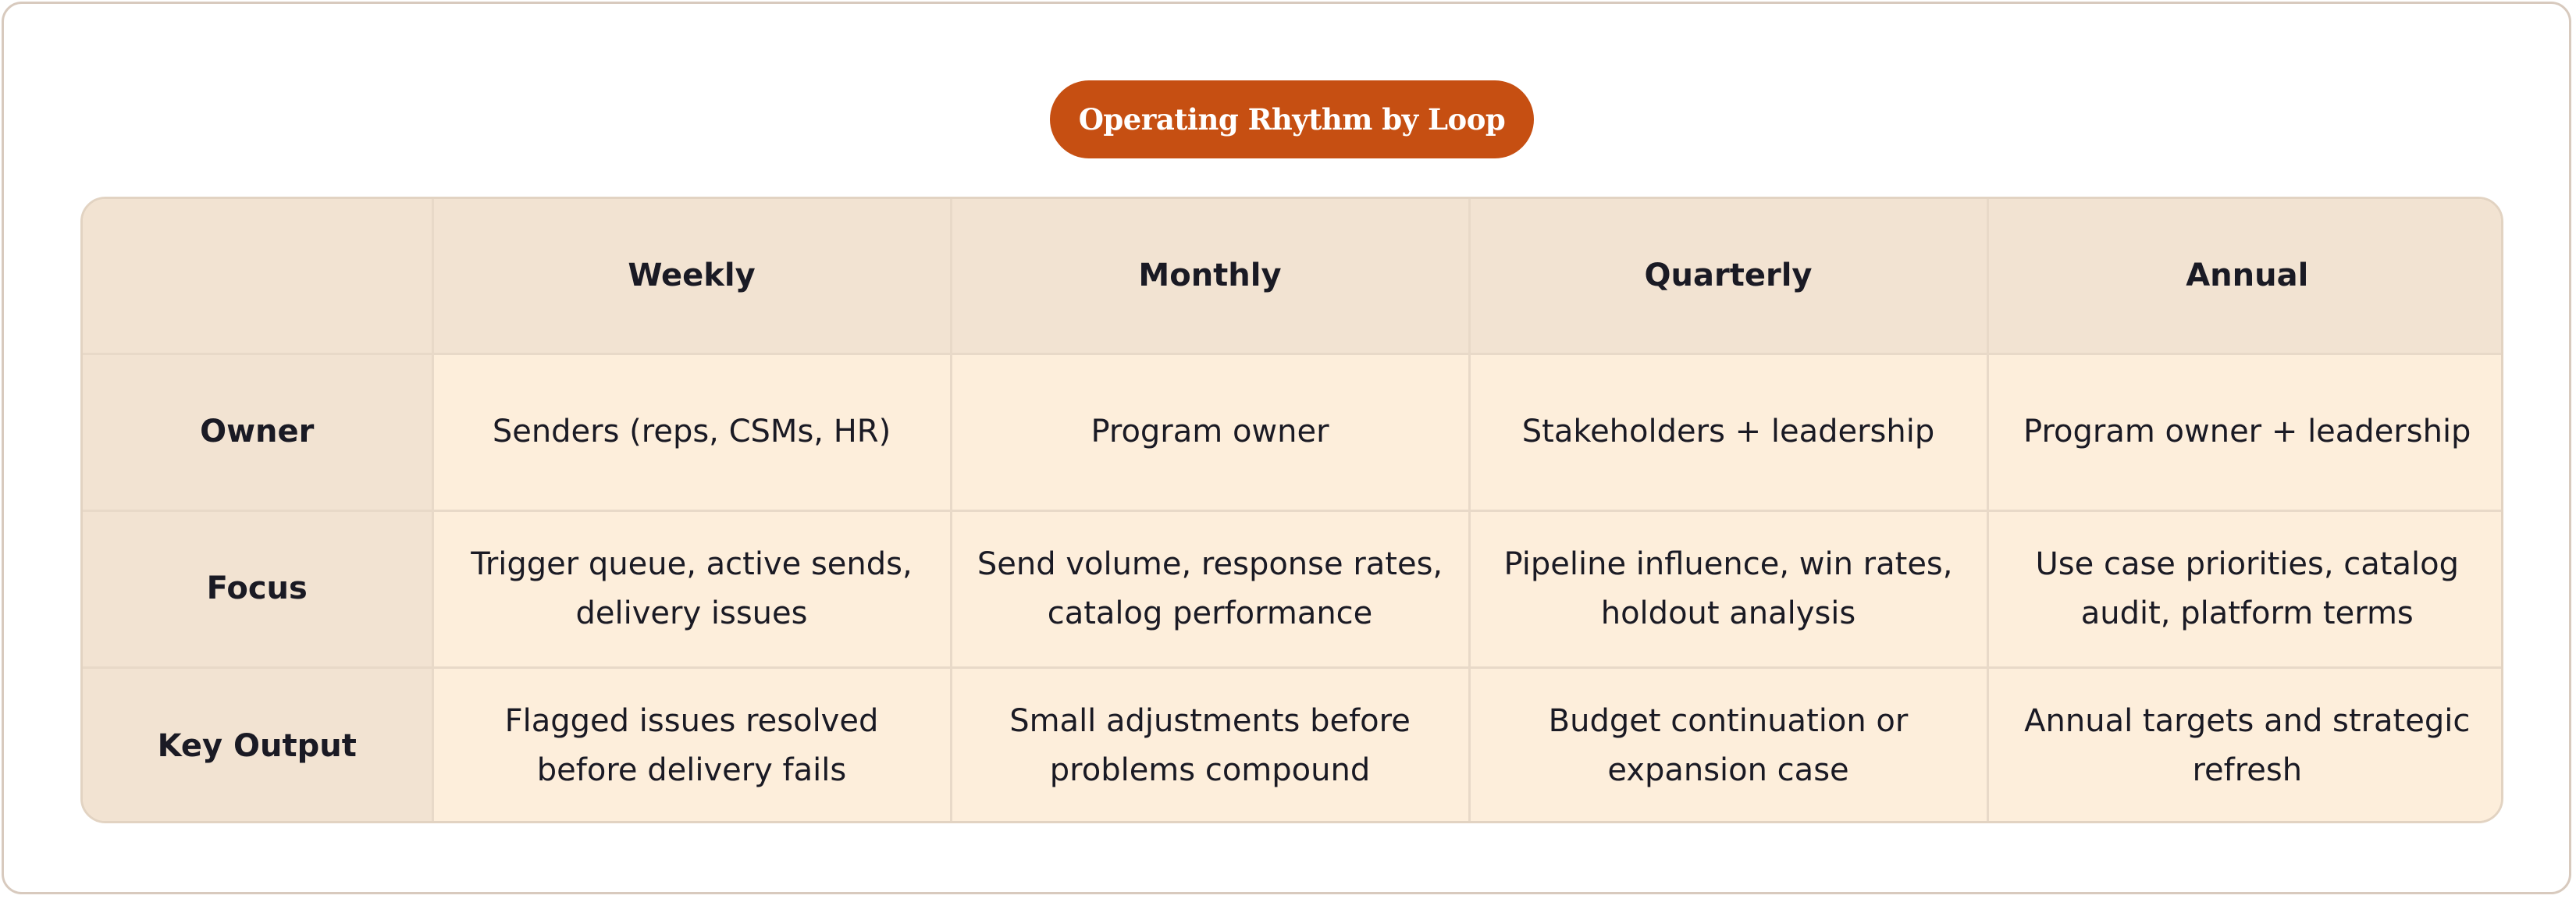  I want to click on cell-owner-weekly: Senders (reps, CSMs, HR), so click(691, 432).